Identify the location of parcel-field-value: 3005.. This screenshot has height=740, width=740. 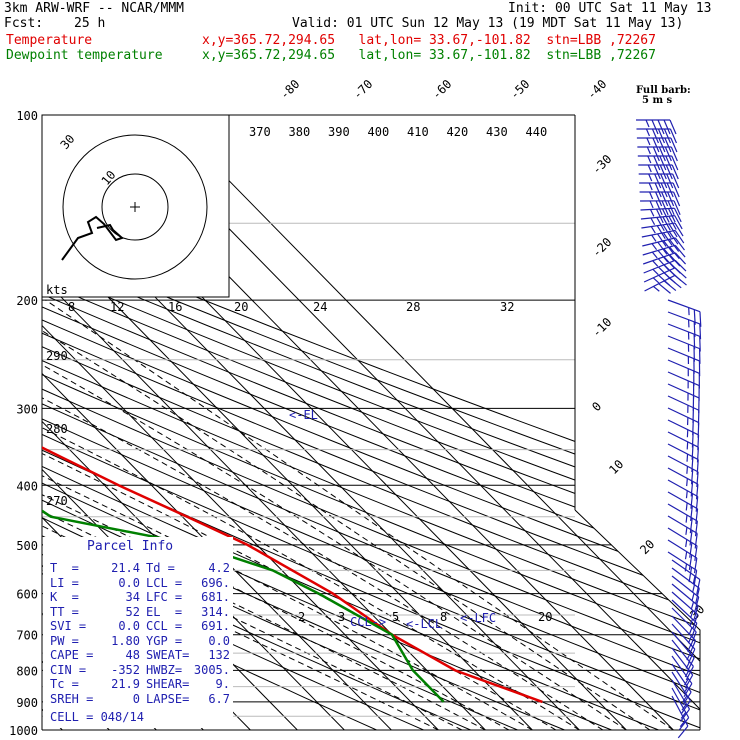
(211, 669).